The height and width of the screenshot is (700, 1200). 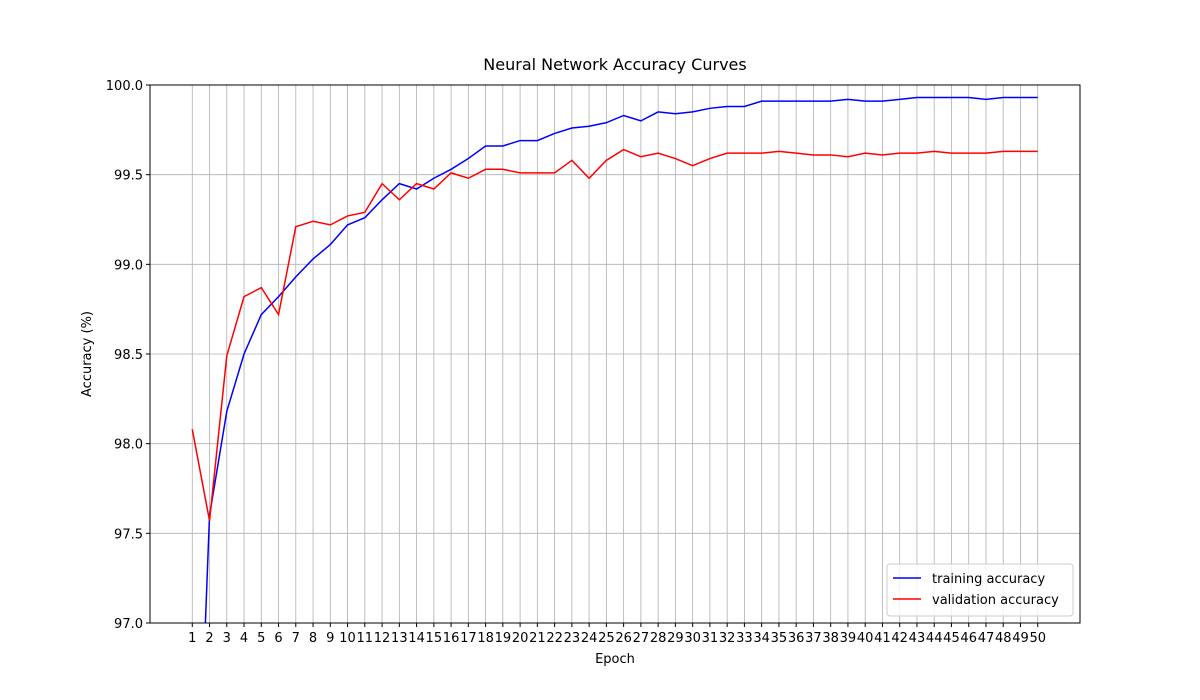 I want to click on x-tick-label: 50, so click(x=1037, y=638).